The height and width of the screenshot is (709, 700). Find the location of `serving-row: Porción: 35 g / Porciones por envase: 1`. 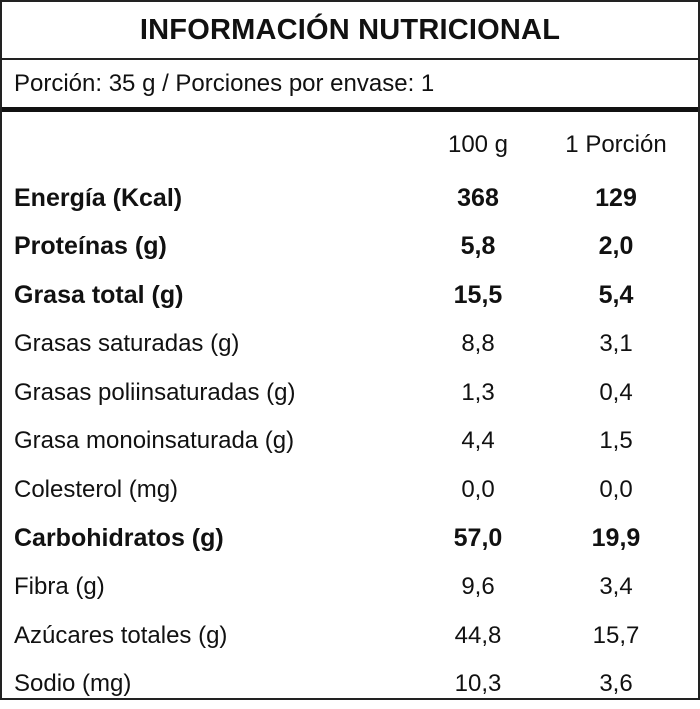

serving-row: Porción: 35 g / Porciones por envase: 1 is located at coordinates (350, 86).